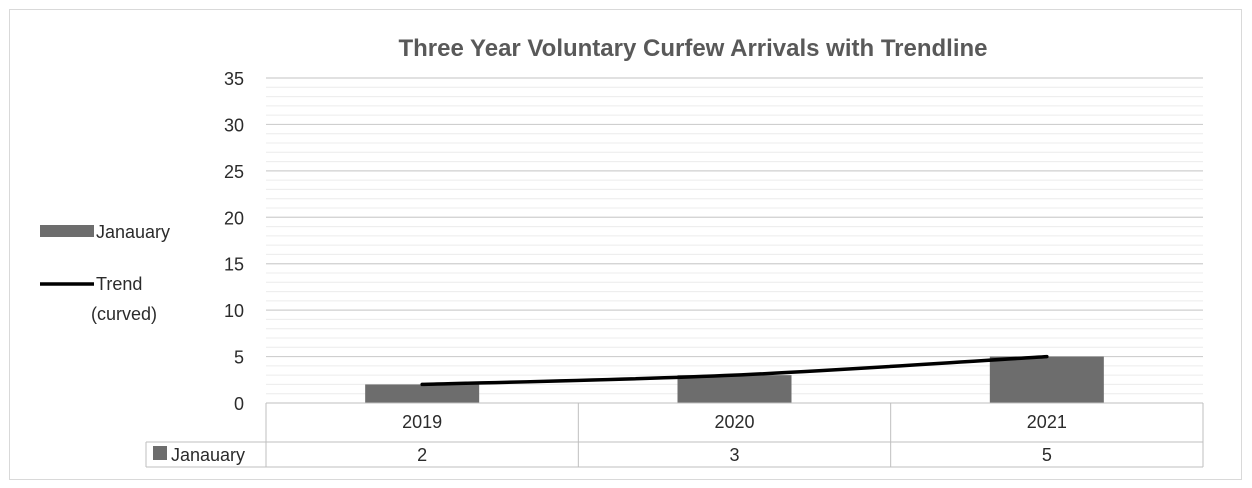 The image size is (1252, 488). What do you see at coordinates (124, 299) in the screenshot?
I see `legend-label-trend: Trend (curved)` at bounding box center [124, 299].